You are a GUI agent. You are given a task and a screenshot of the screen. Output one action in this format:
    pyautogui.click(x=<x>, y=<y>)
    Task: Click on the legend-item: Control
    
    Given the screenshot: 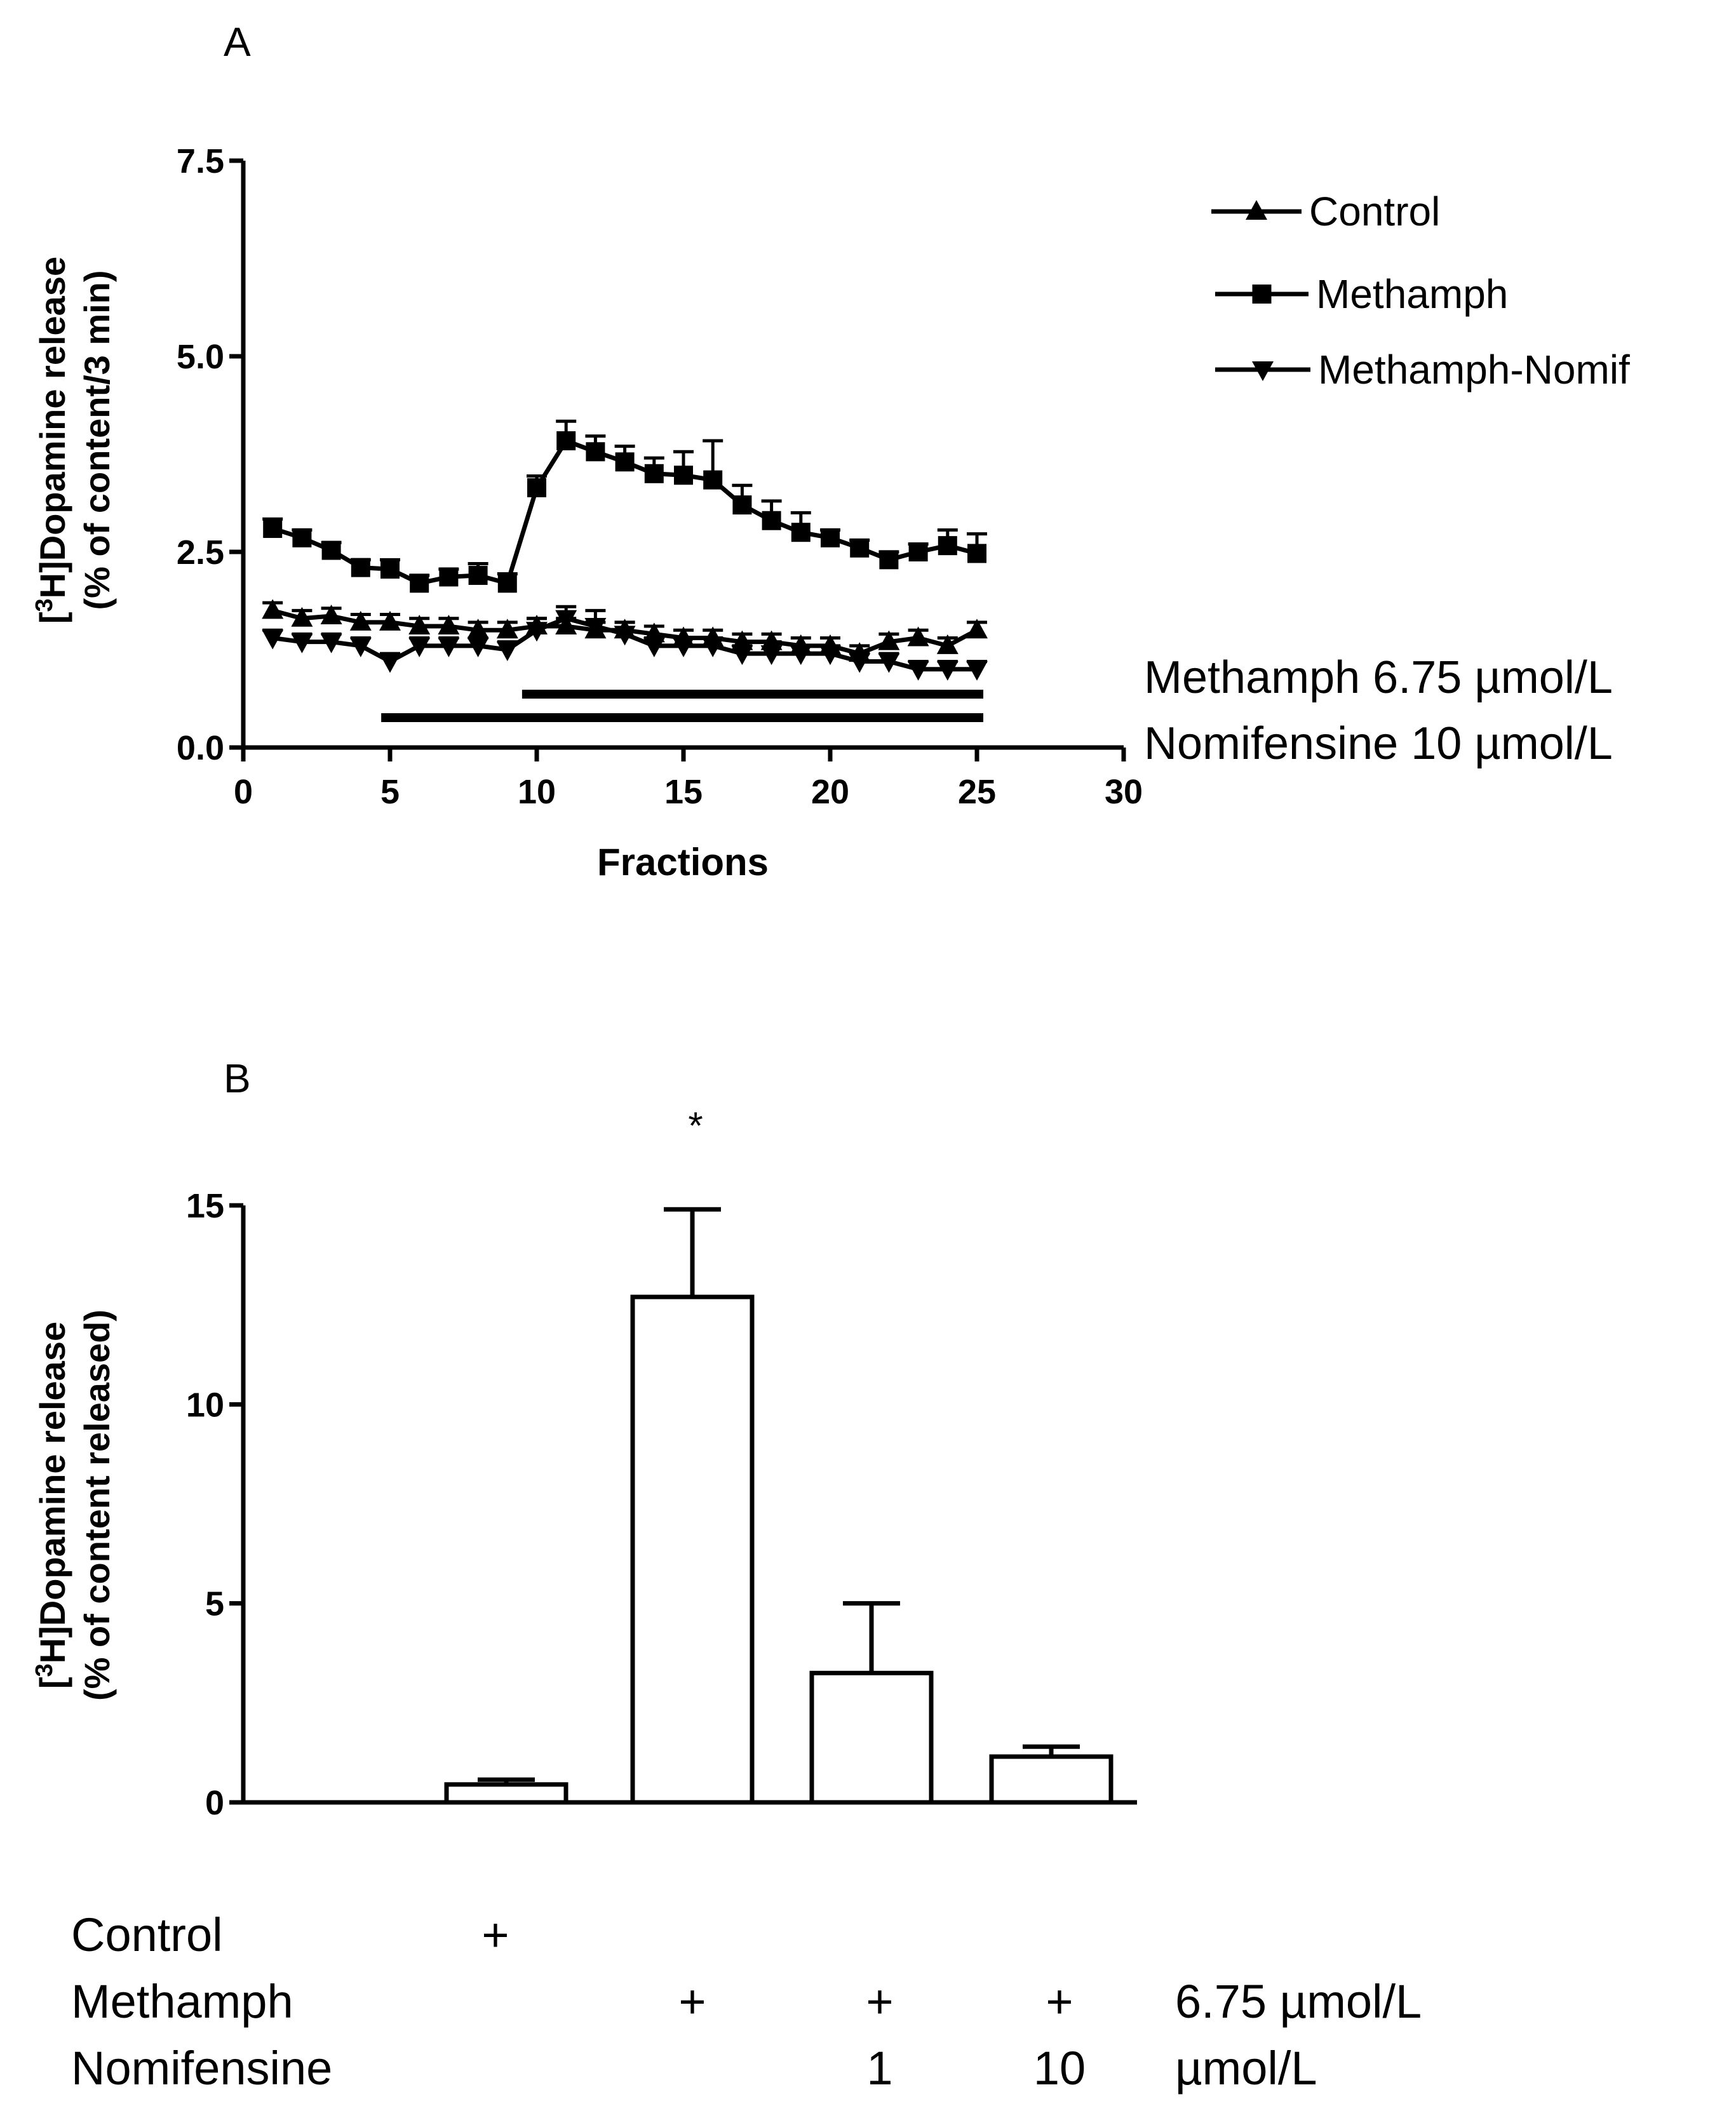 What is the action you would take?
    pyautogui.click(x=1326, y=212)
    